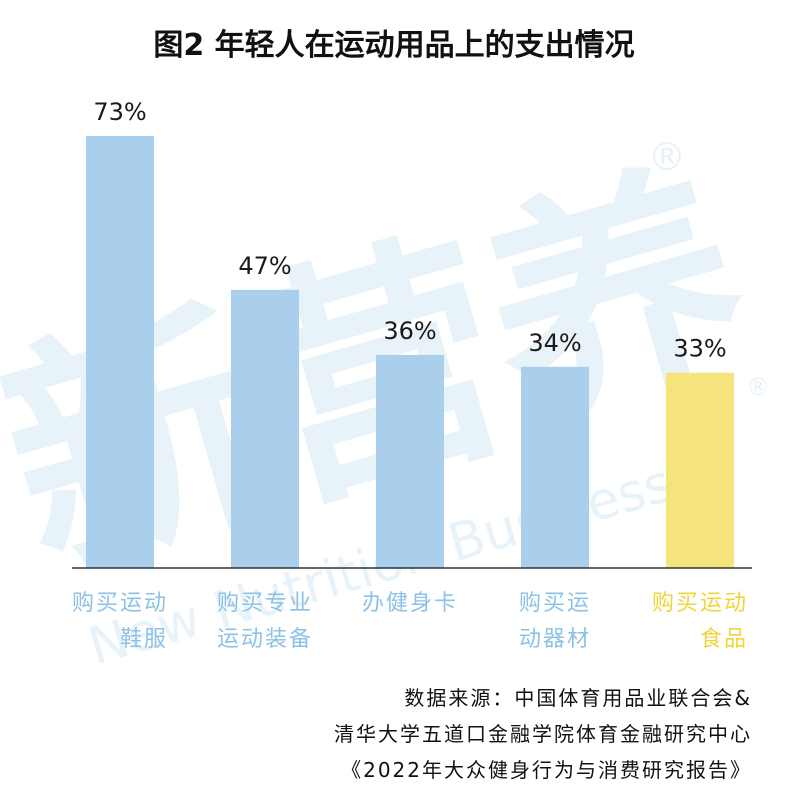  I want to click on category-label-5-line-1: 购买运动, so click(700, 603).